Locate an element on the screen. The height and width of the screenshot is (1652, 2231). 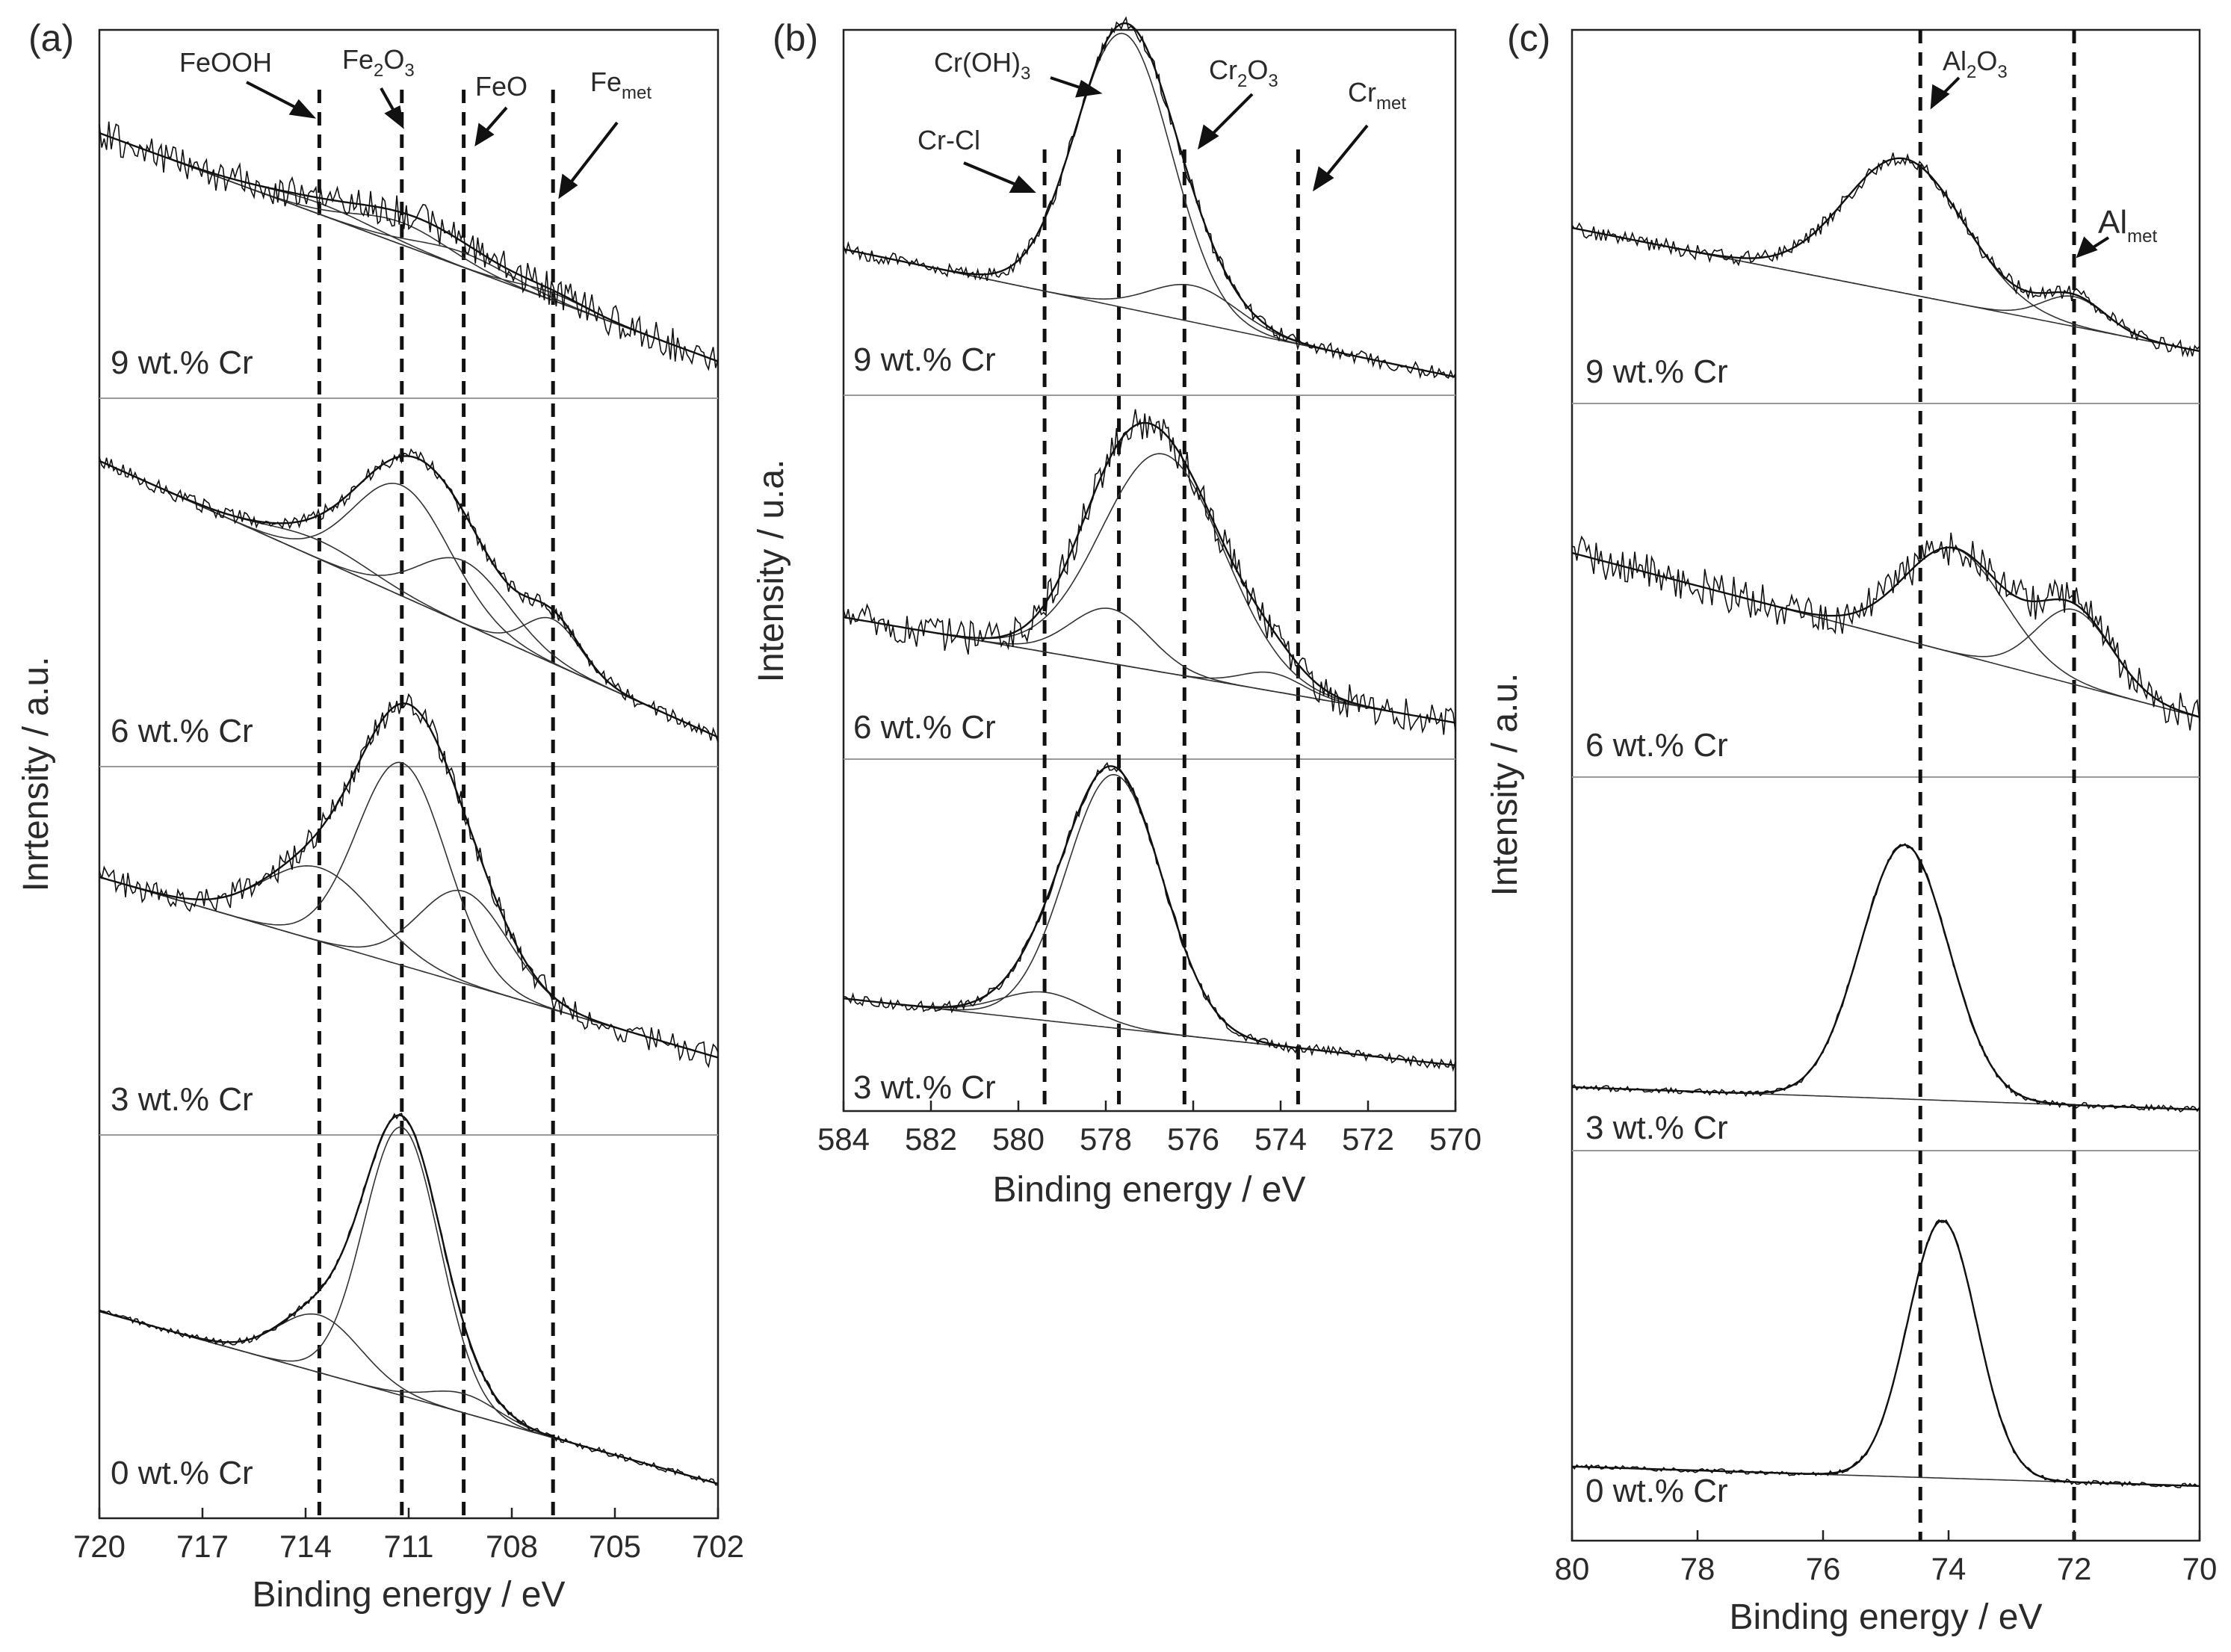
panel-b-letter: (b) is located at coordinates (795, 38).